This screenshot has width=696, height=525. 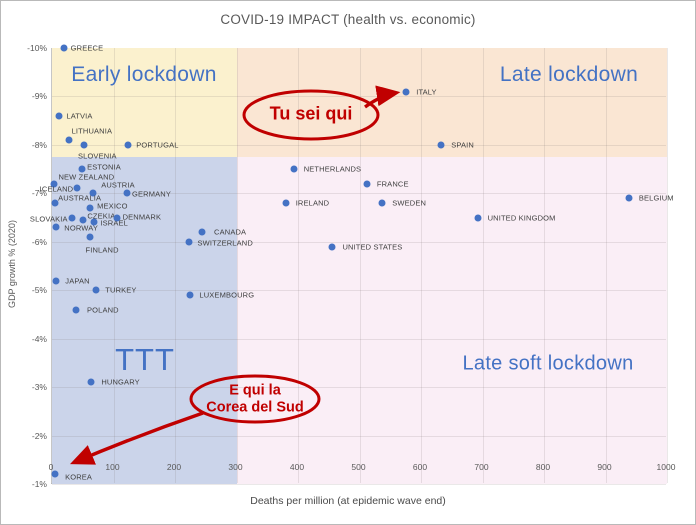 I want to click on point-label-germany: GERMANY, so click(x=151, y=194).